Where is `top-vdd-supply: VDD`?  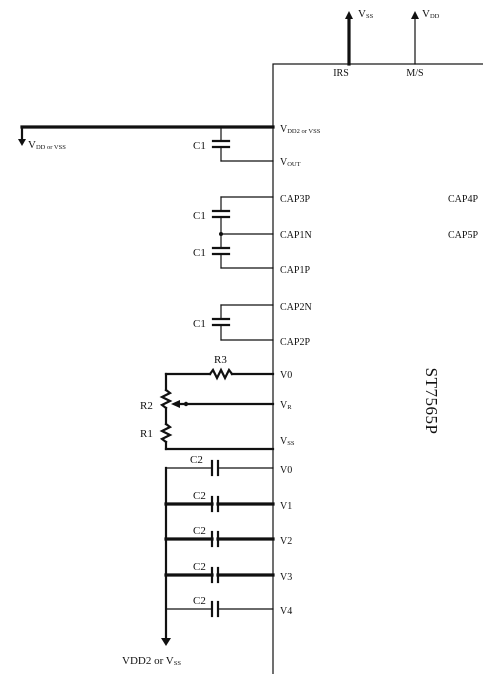
top-vdd-supply: VDD is located at coordinates (425, 36).